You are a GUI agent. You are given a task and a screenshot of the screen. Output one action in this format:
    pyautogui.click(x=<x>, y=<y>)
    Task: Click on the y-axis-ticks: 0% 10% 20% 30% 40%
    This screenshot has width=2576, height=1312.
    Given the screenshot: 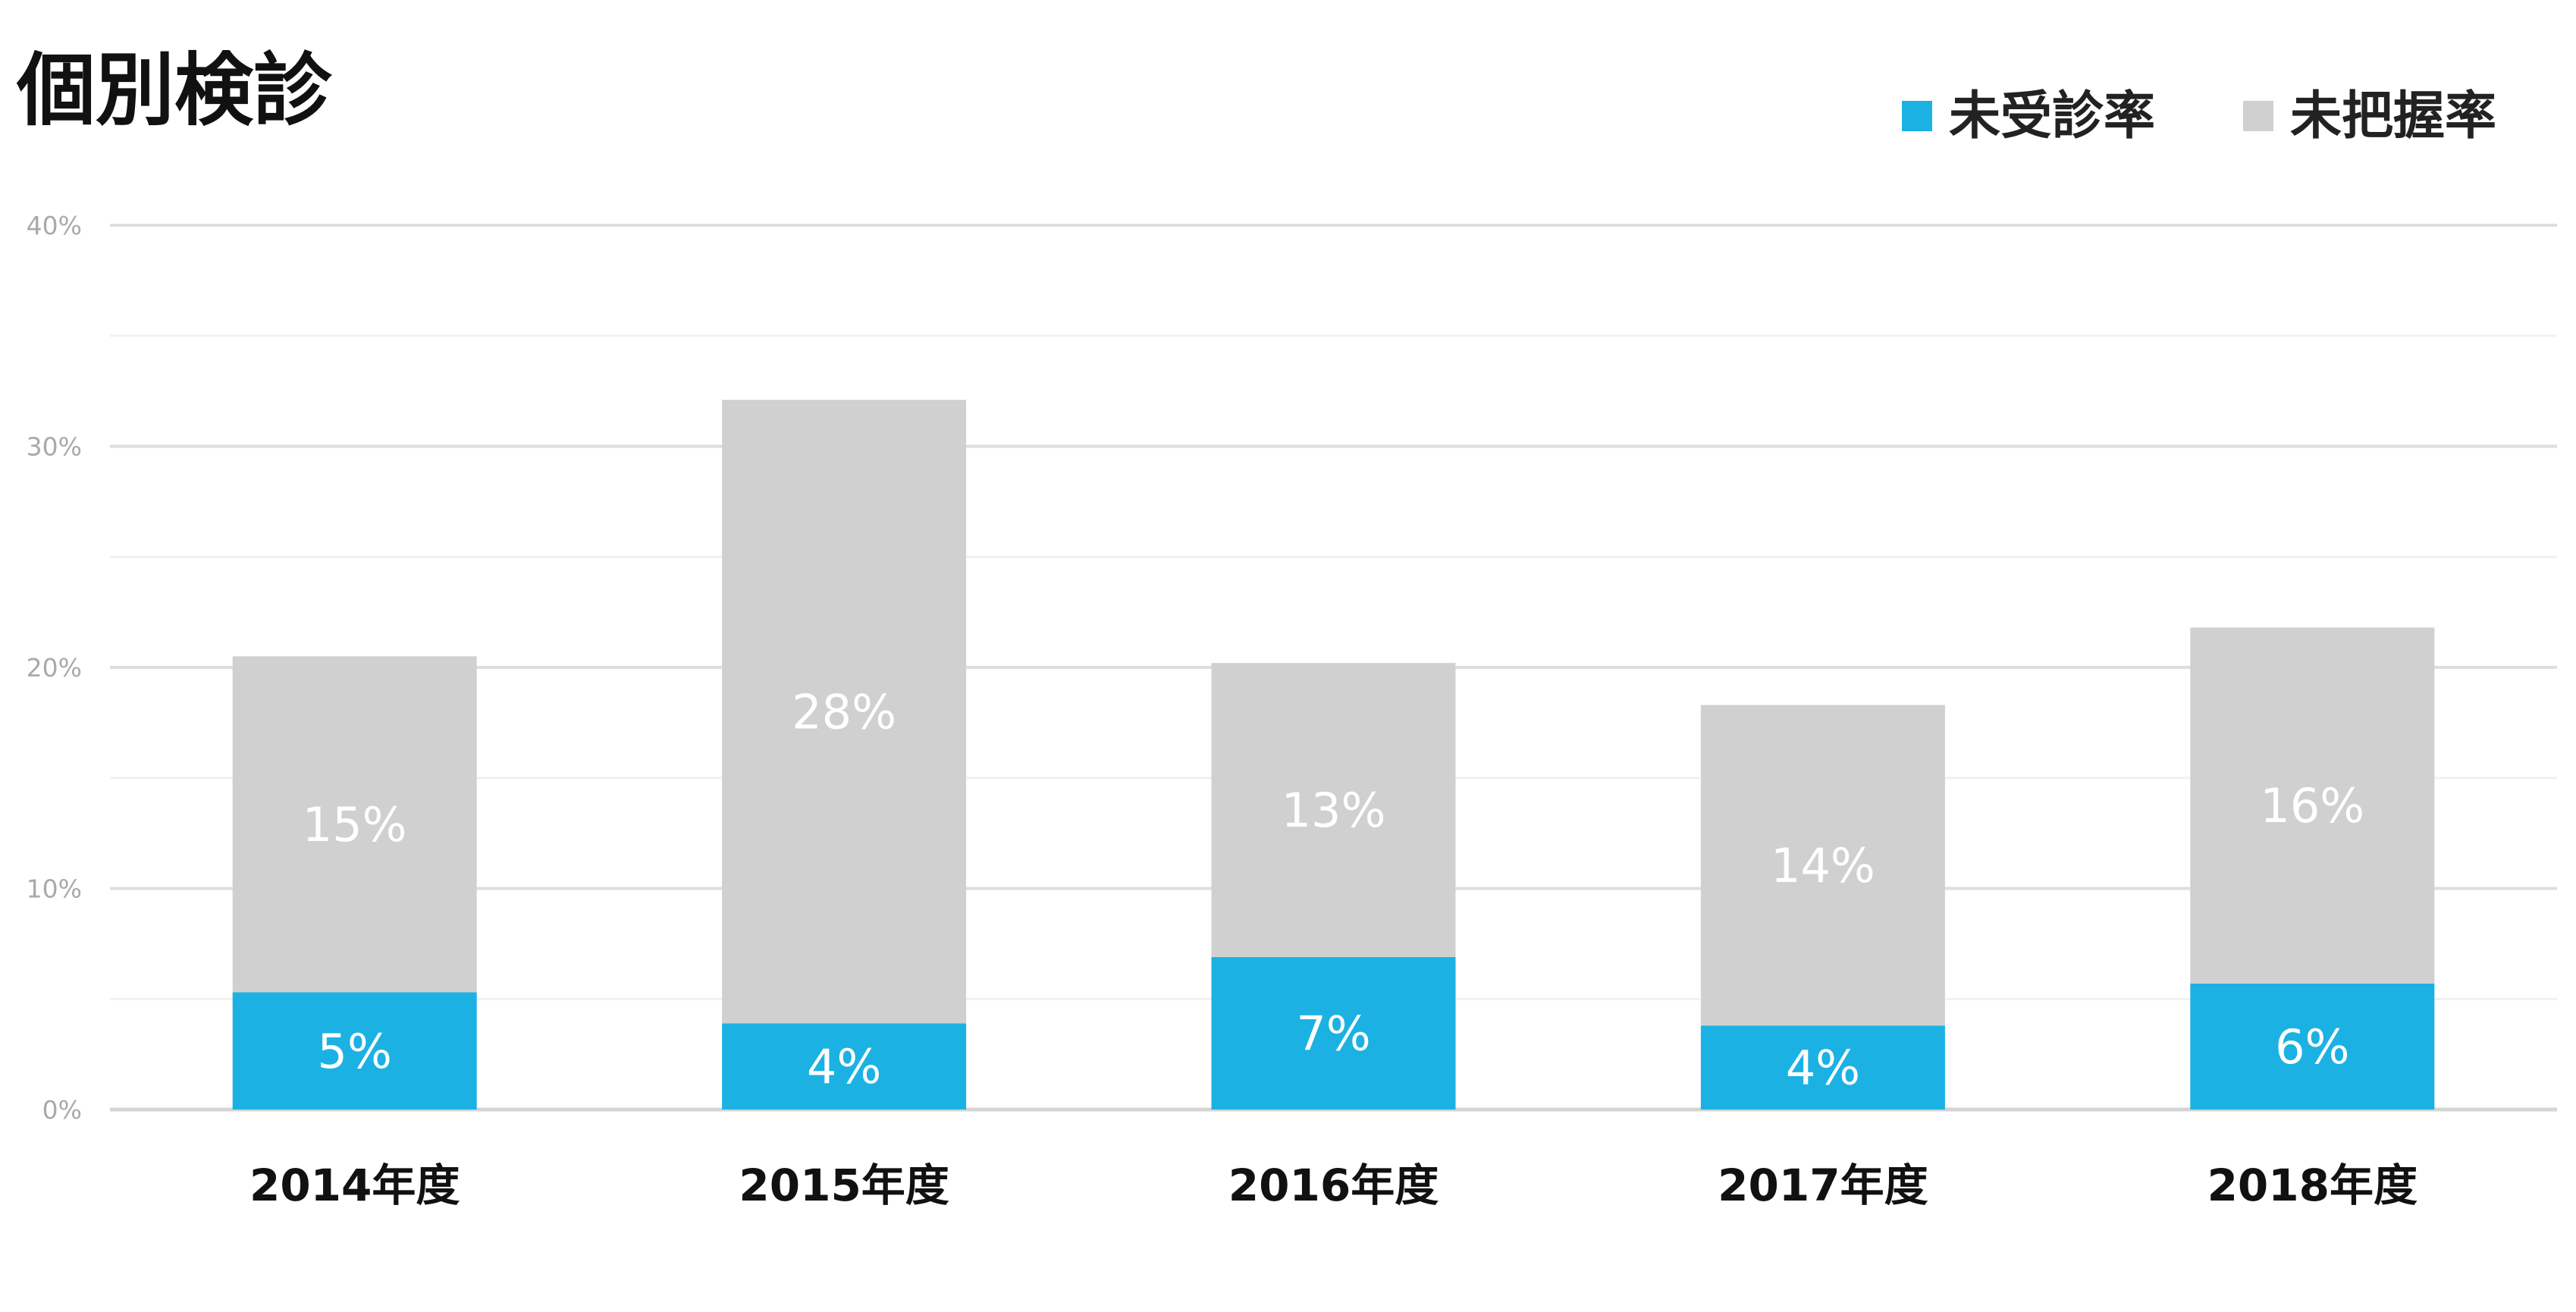 What is the action you would take?
    pyautogui.click(x=54, y=668)
    